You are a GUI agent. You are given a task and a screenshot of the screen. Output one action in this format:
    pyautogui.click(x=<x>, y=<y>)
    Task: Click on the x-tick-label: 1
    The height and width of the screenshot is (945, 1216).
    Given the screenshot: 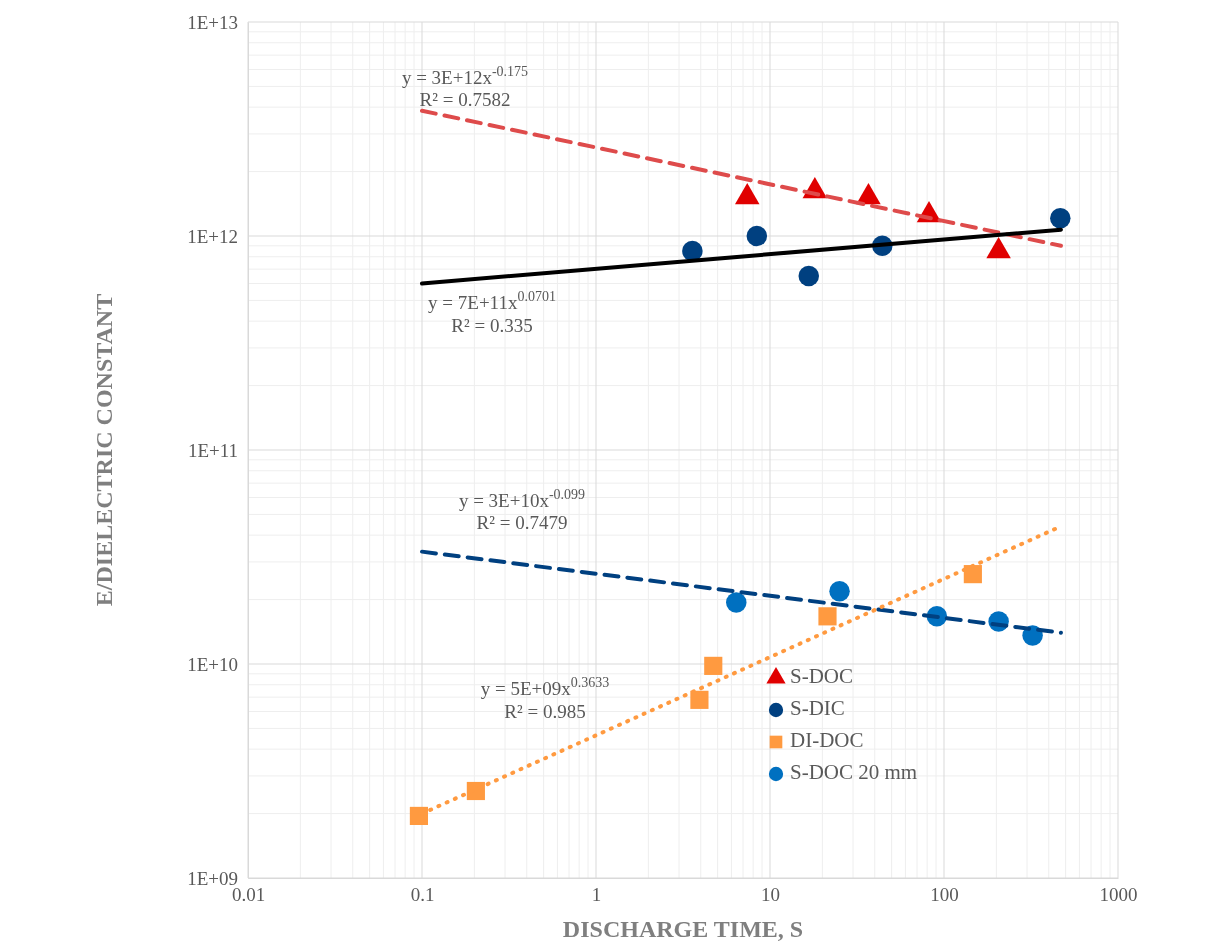 What is the action you would take?
    pyautogui.click(x=596, y=895)
    